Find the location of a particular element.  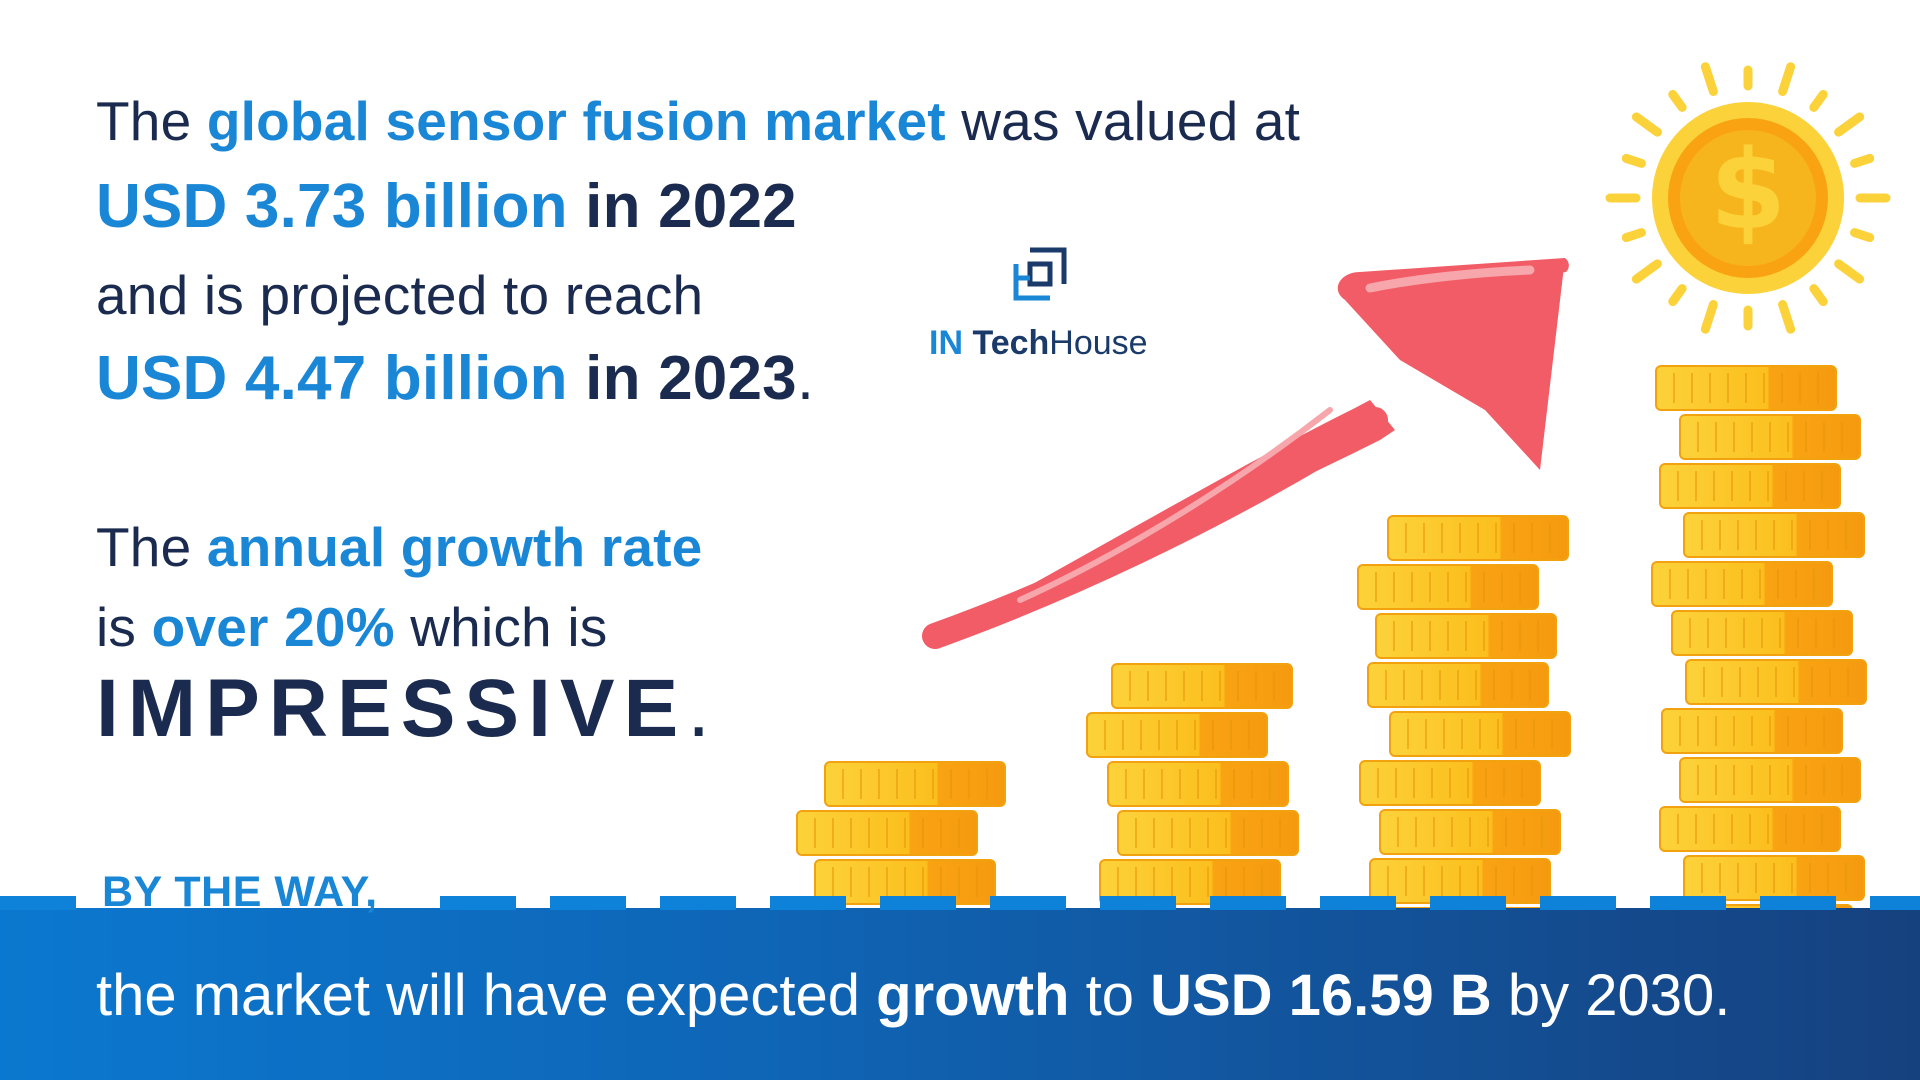

text-was-valued-at: was valued at is located at coordinates (1123, 121).